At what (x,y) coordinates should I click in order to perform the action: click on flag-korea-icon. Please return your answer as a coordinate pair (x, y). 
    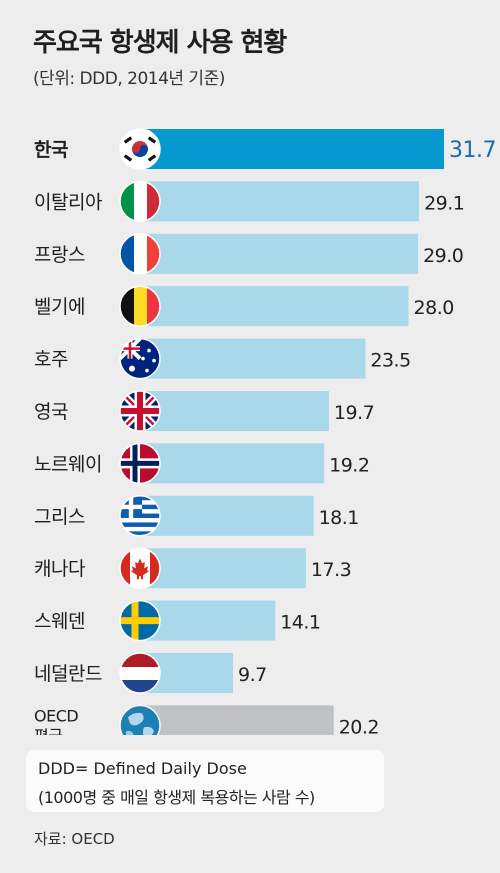
    Looking at the image, I should click on (140, 149).